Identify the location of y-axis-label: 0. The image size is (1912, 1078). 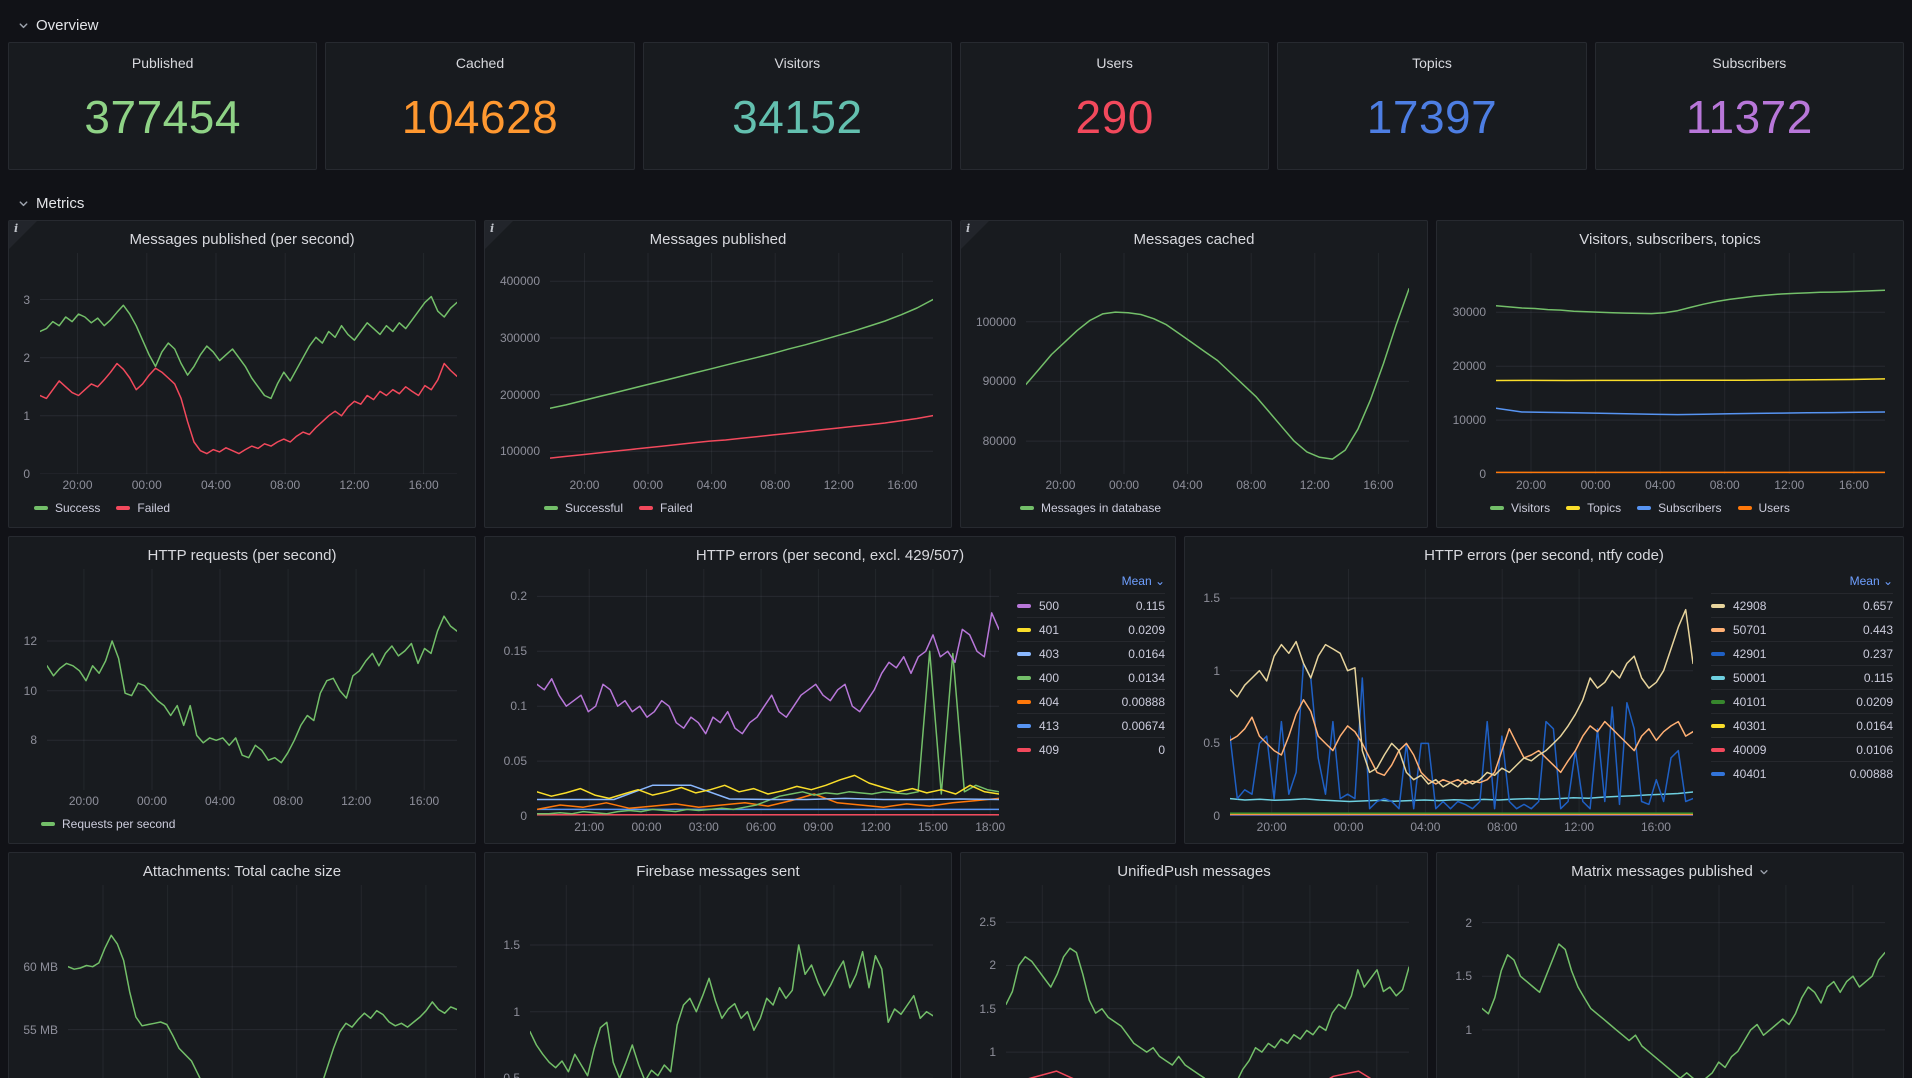
(523, 816).